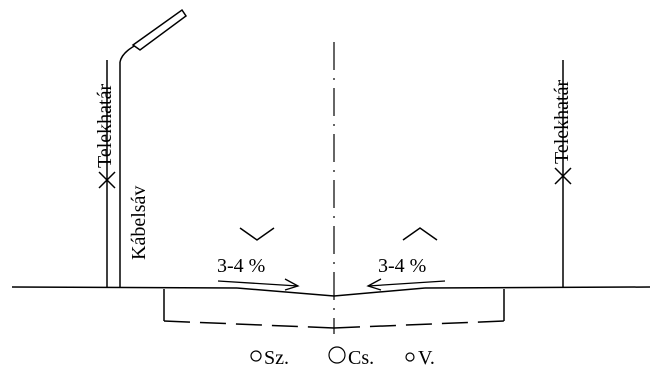 This screenshot has height=372, width=655. I want to click on utility-legend: Sz. Cs. V., so click(342, 357).